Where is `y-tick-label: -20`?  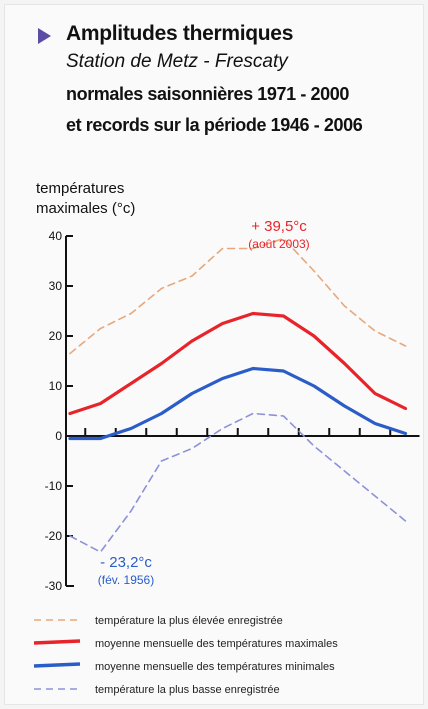 y-tick-label: -20 is located at coordinates (54, 536).